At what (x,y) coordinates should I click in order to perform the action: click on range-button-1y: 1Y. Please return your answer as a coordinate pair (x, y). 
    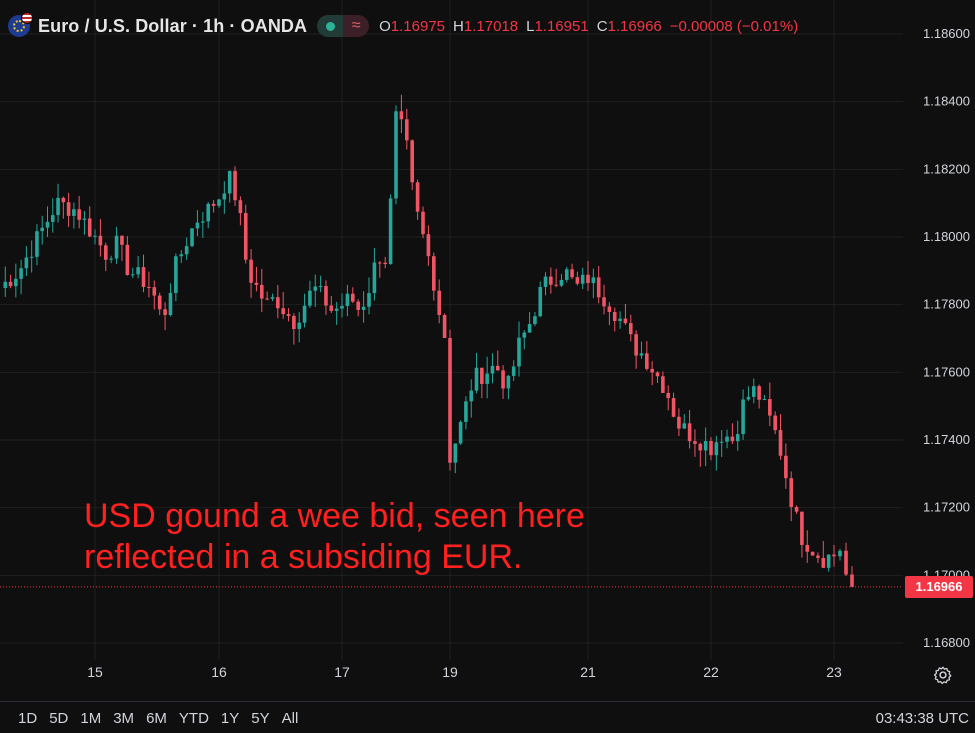
    Looking at the image, I should click on (230, 718).